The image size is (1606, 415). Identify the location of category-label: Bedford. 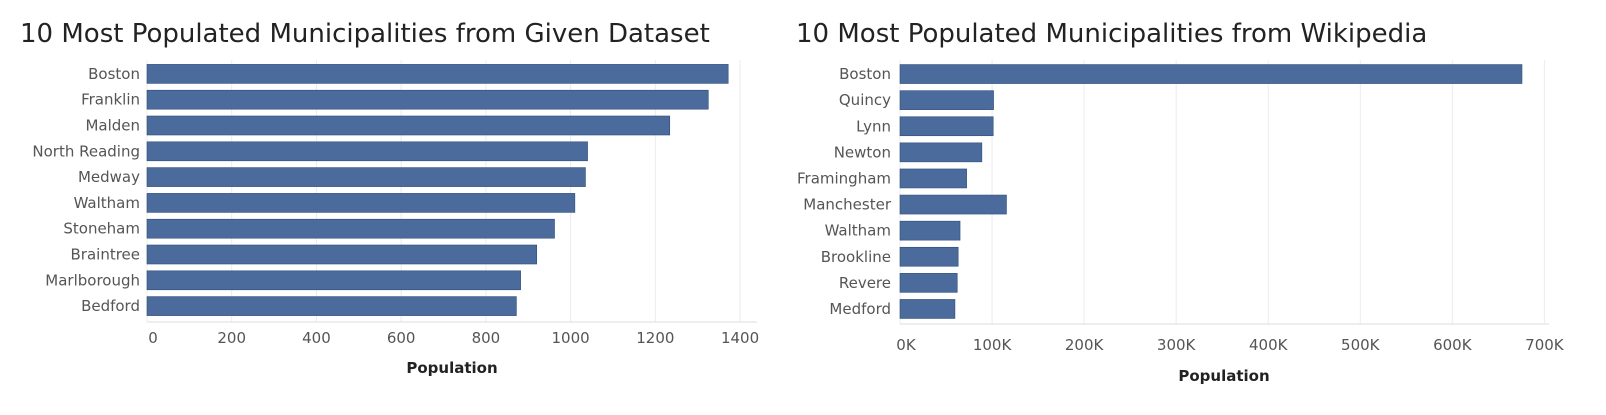
(110, 306).